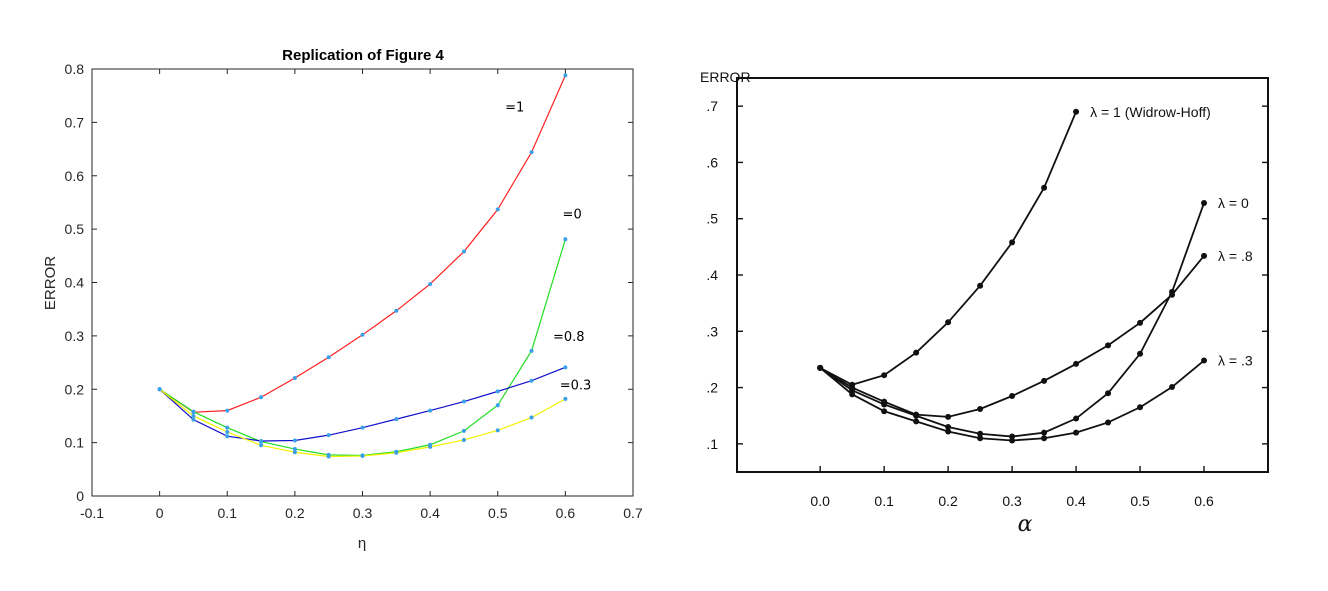 The width and height of the screenshot is (1328, 591). Describe the element at coordinates (820, 501) in the screenshot. I see `x-tick-label: 0.0` at that location.